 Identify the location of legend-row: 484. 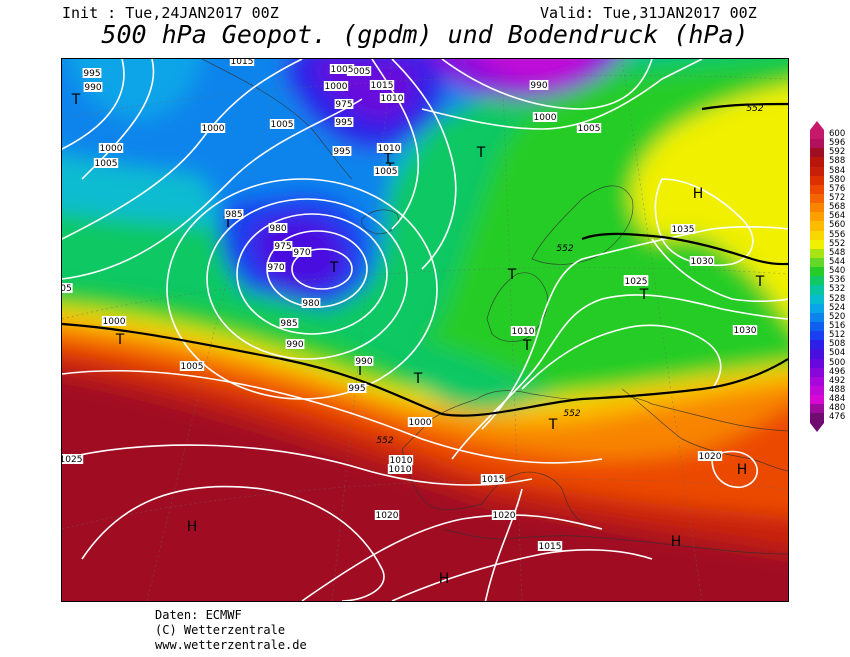
(827, 399).